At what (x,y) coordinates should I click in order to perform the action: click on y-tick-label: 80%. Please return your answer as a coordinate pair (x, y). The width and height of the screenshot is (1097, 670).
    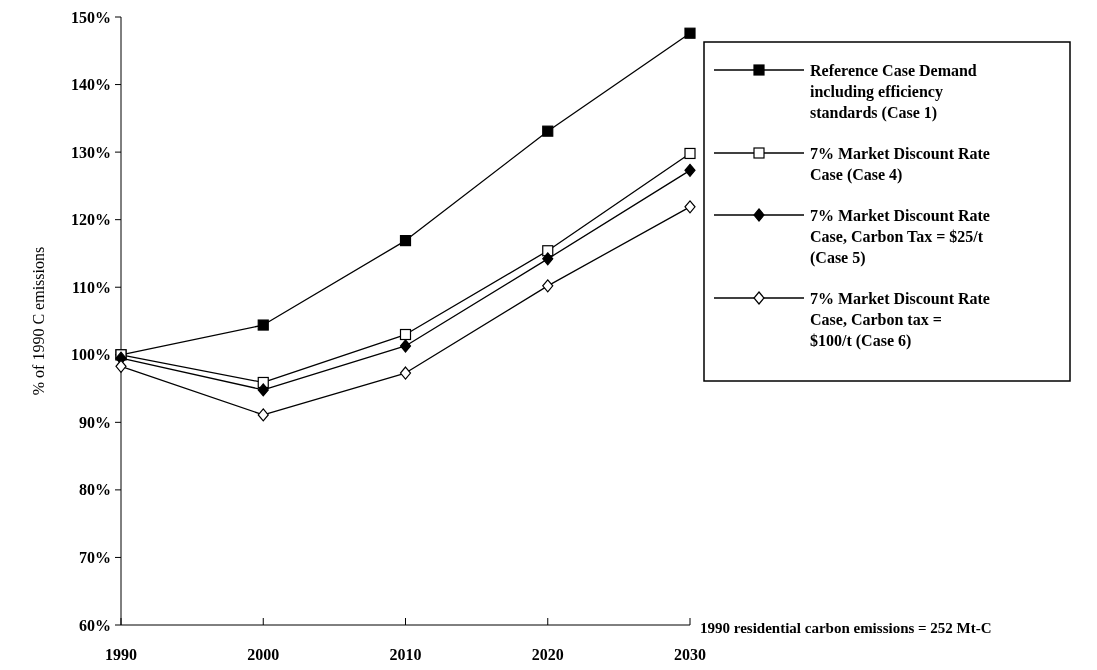
    Looking at the image, I should click on (95, 490).